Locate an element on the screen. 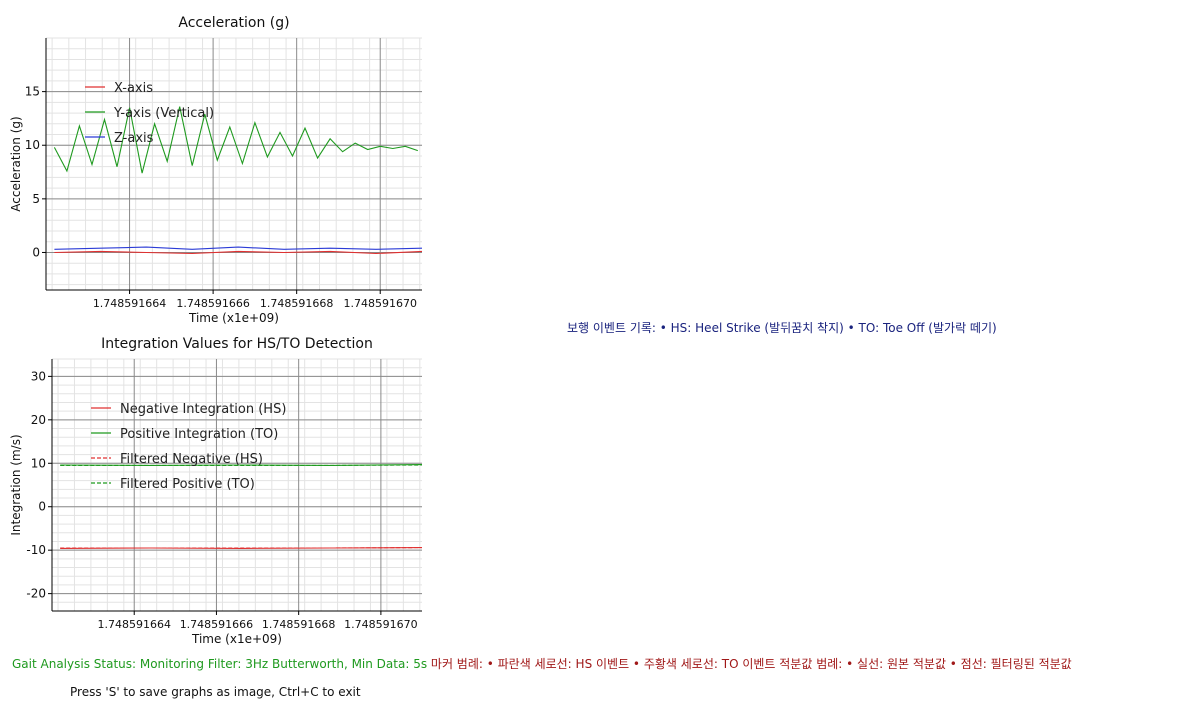  chart1-x-tick-label: 1.748591666 is located at coordinates (212, 303).